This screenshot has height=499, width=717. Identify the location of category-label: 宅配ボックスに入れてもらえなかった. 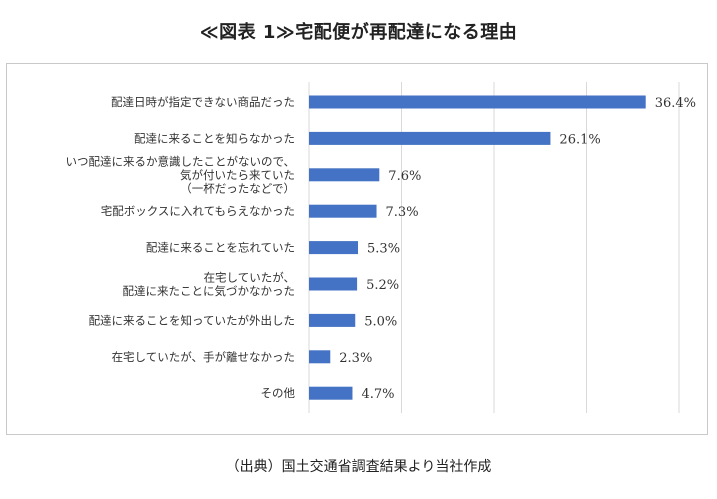
(198, 211).